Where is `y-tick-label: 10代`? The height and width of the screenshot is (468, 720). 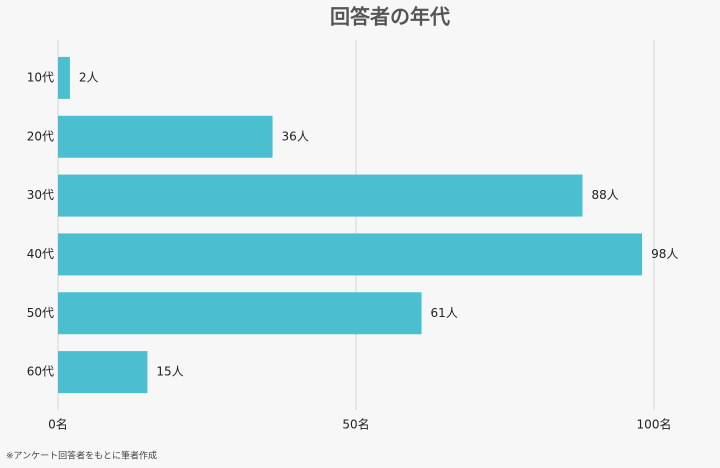 y-tick-label: 10代 is located at coordinates (40, 77).